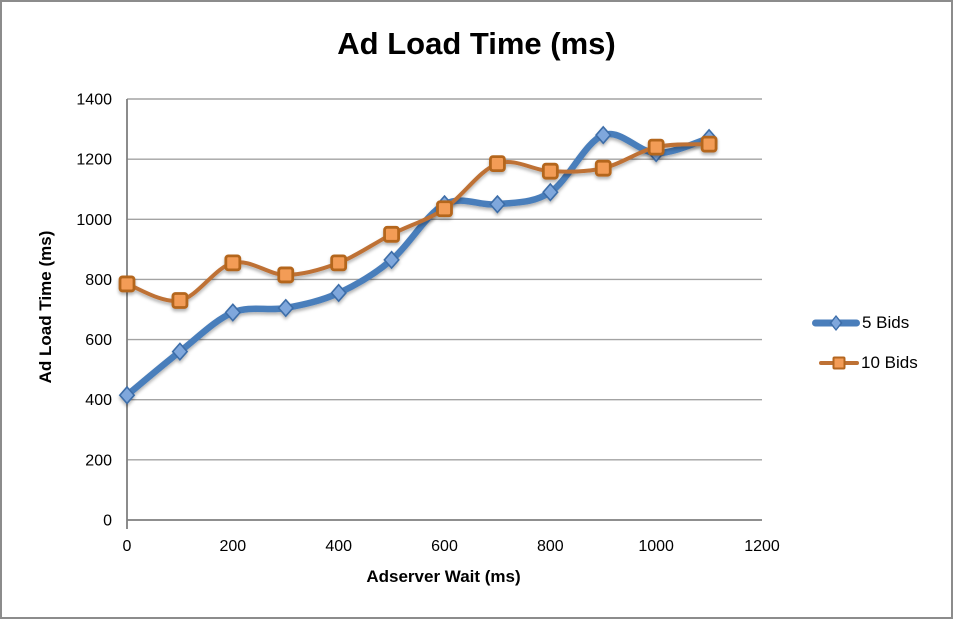 Image resolution: width=953 pixels, height=619 pixels. What do you see at coordinates (98, 340) in the screenshot?
I see `y-tick-label: 600` at bounding box center [98, 340].